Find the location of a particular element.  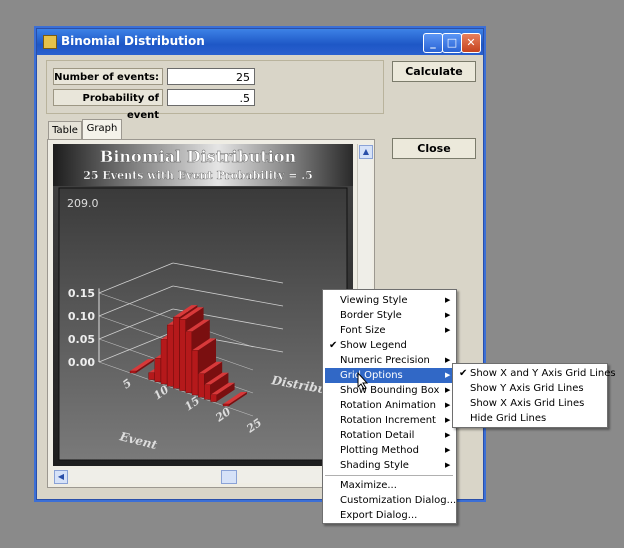

events-input: 25 is located at coordinates (211, 76).